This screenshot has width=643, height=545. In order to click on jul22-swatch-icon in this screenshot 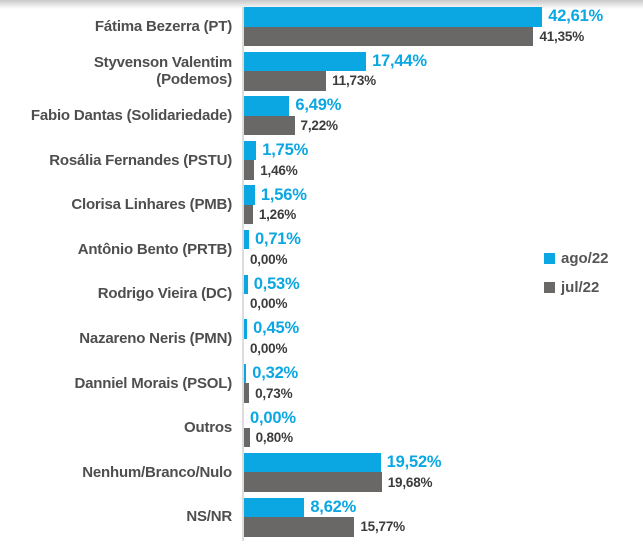, I will do `click(549, 287)`.